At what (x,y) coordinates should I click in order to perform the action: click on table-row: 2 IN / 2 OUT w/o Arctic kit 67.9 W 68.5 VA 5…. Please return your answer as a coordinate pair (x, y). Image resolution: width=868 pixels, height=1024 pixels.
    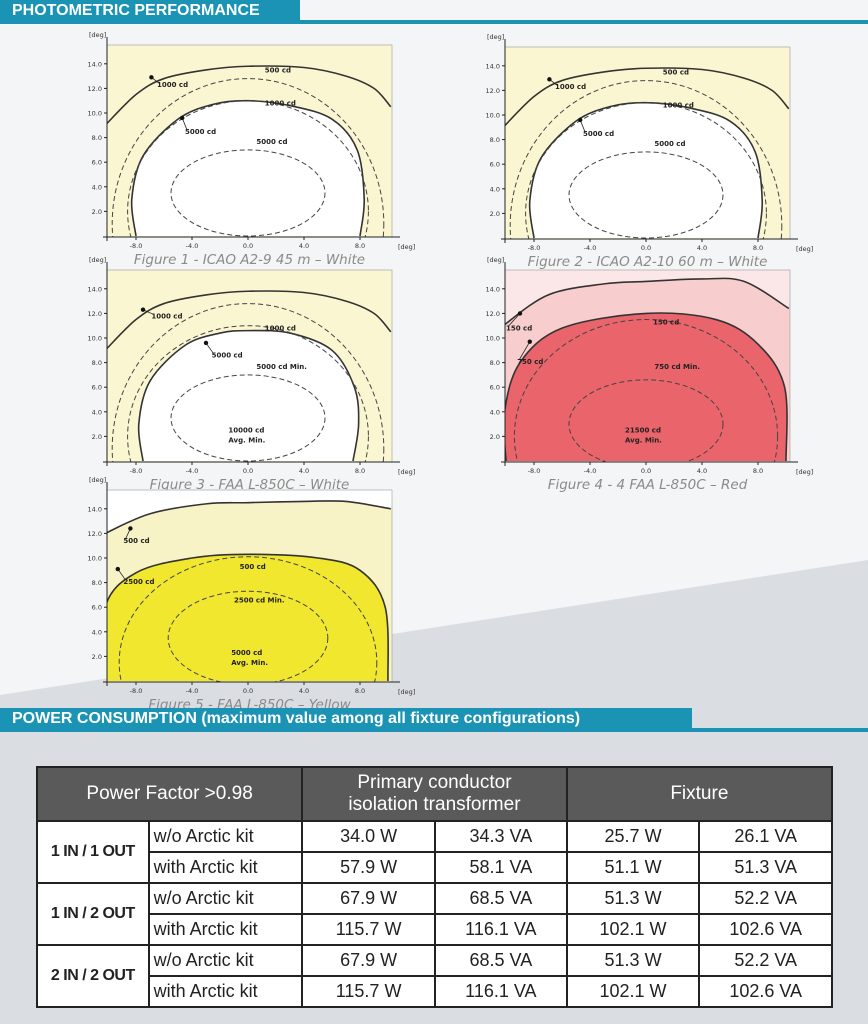
    Looking at the image, I should click on (434, 976).